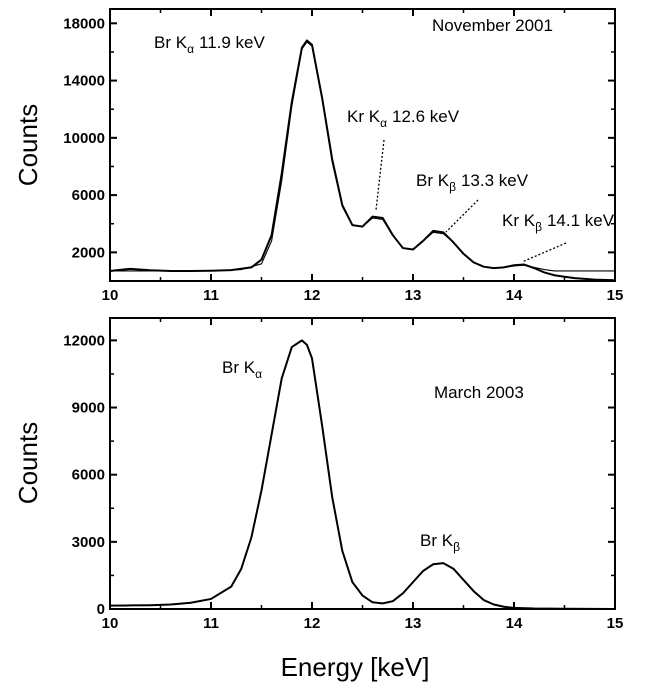  What do you see at coordinates (110, 295) in the screenshot?
I see `top-x-tick-label: 10` at bounding box center [110, 295].